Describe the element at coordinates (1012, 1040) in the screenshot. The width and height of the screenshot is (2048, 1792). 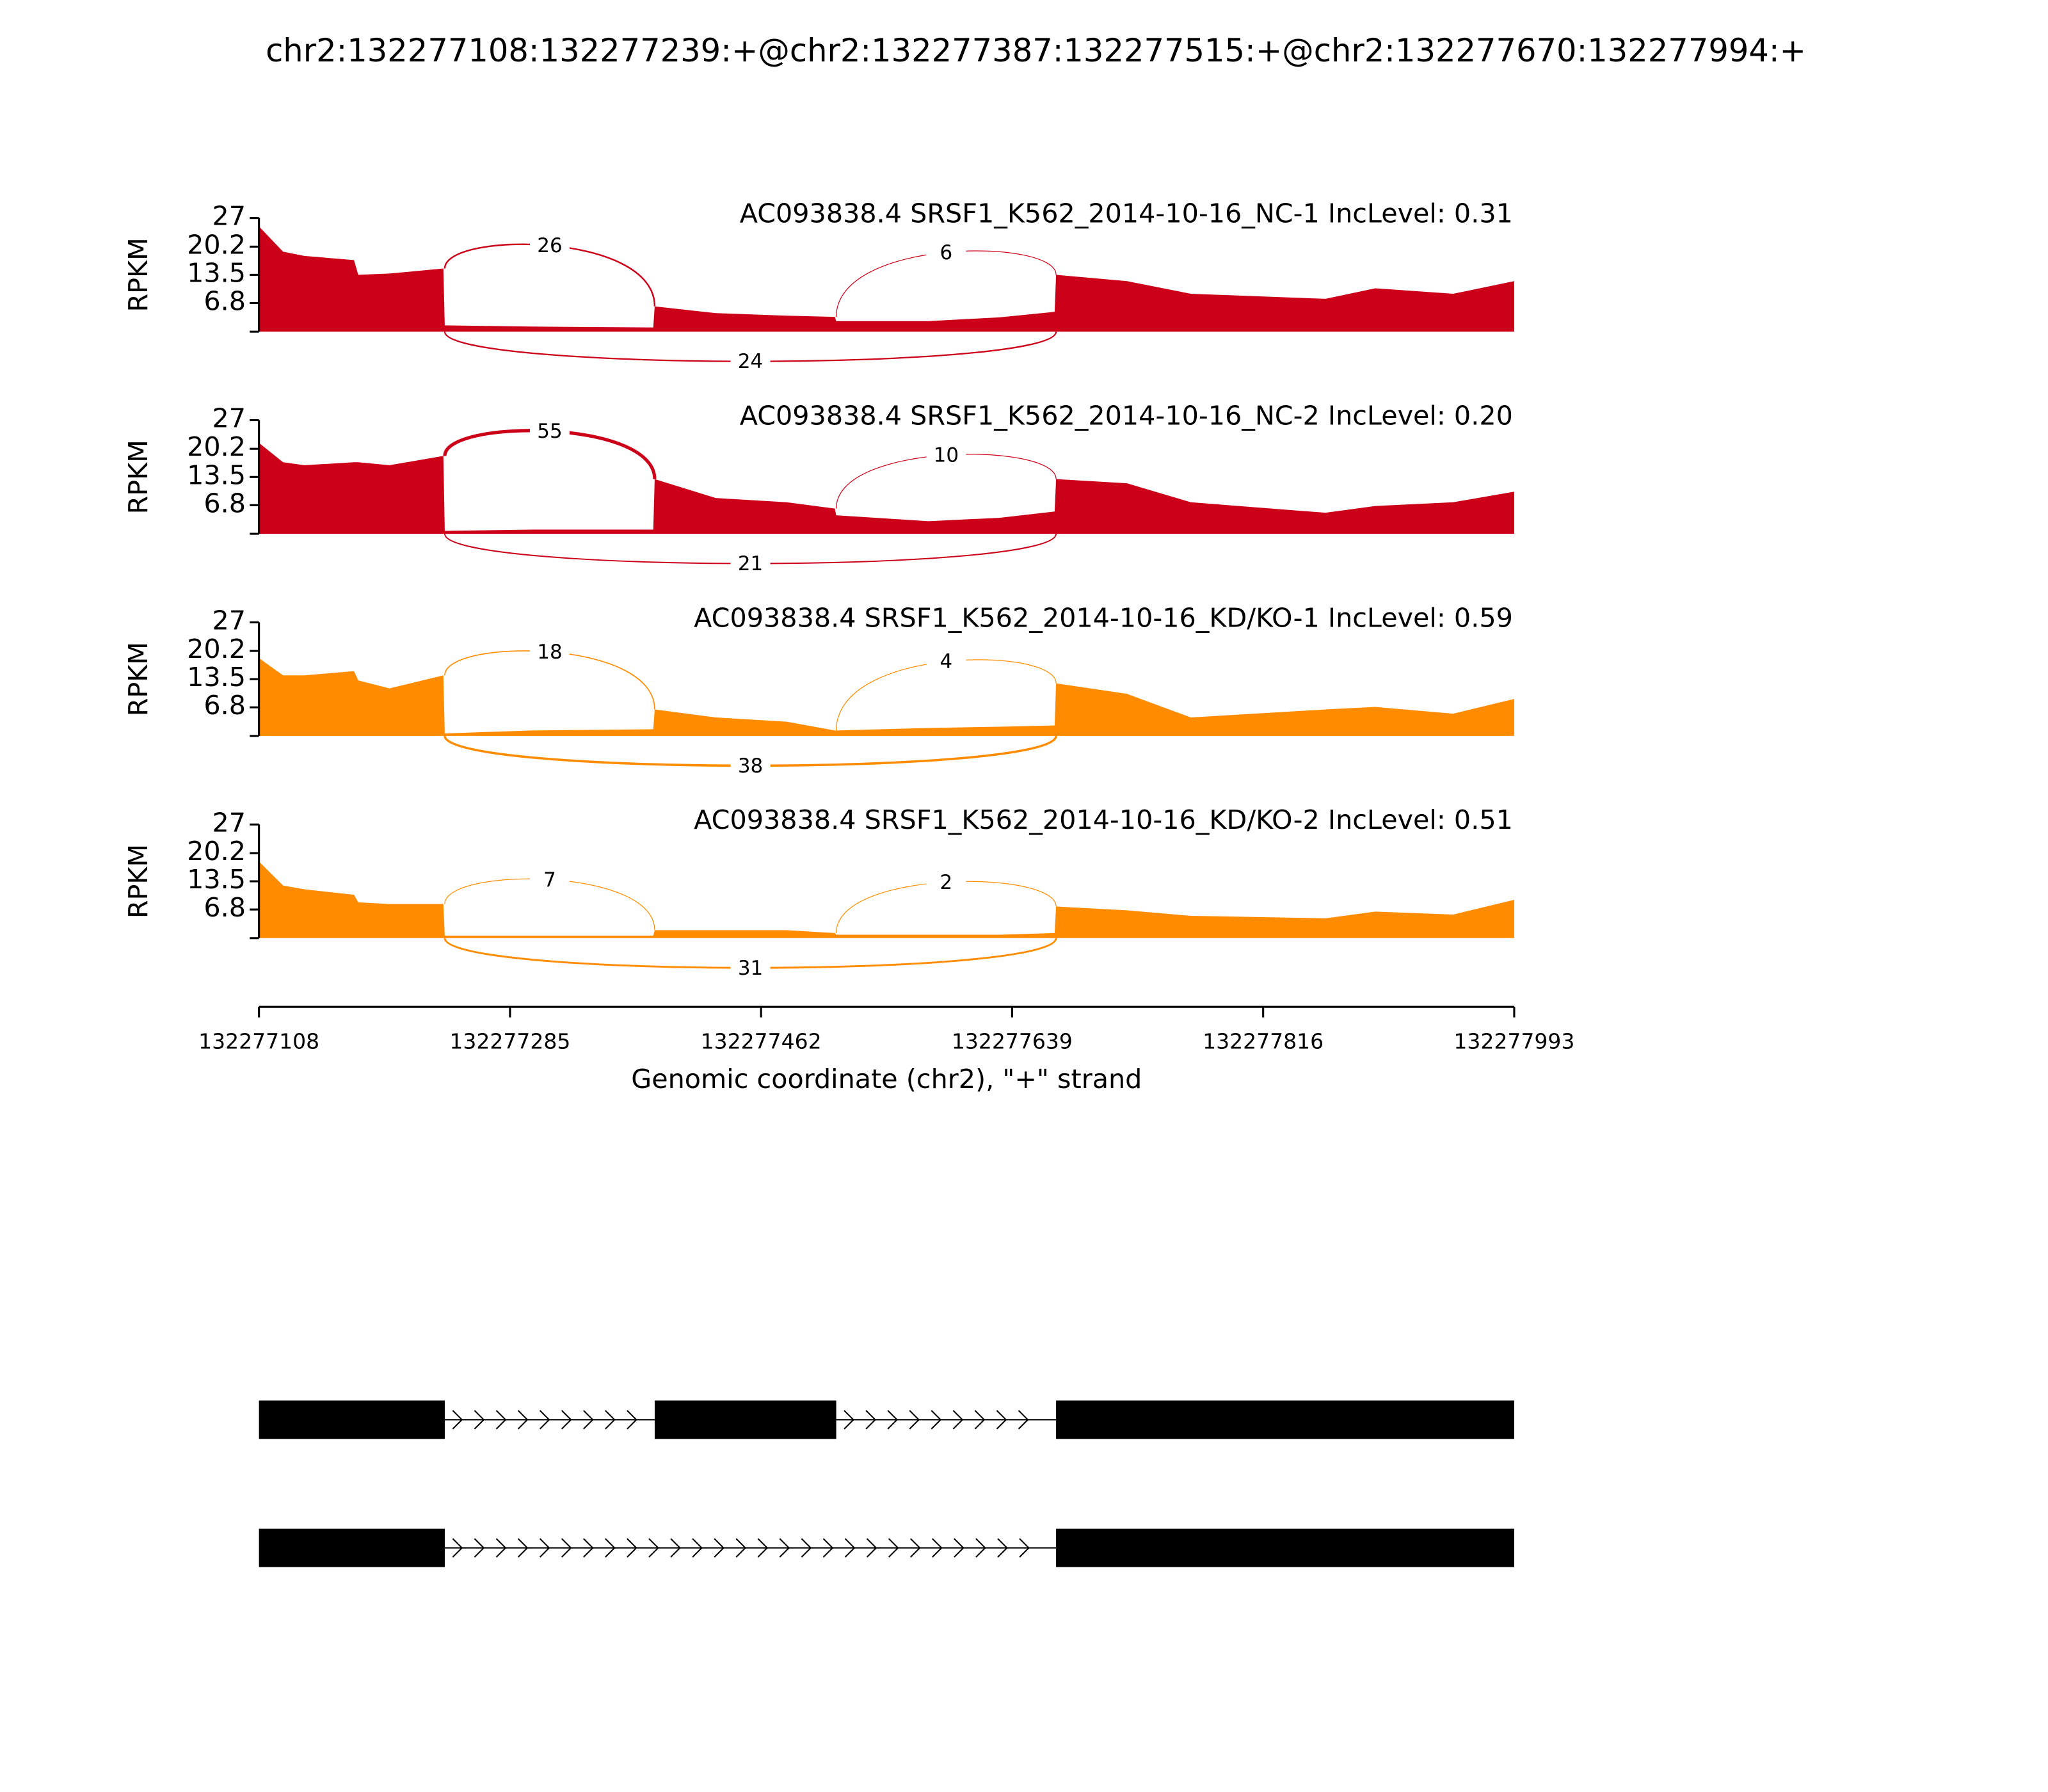
I see `x-tick-label: 132277639` at that location.